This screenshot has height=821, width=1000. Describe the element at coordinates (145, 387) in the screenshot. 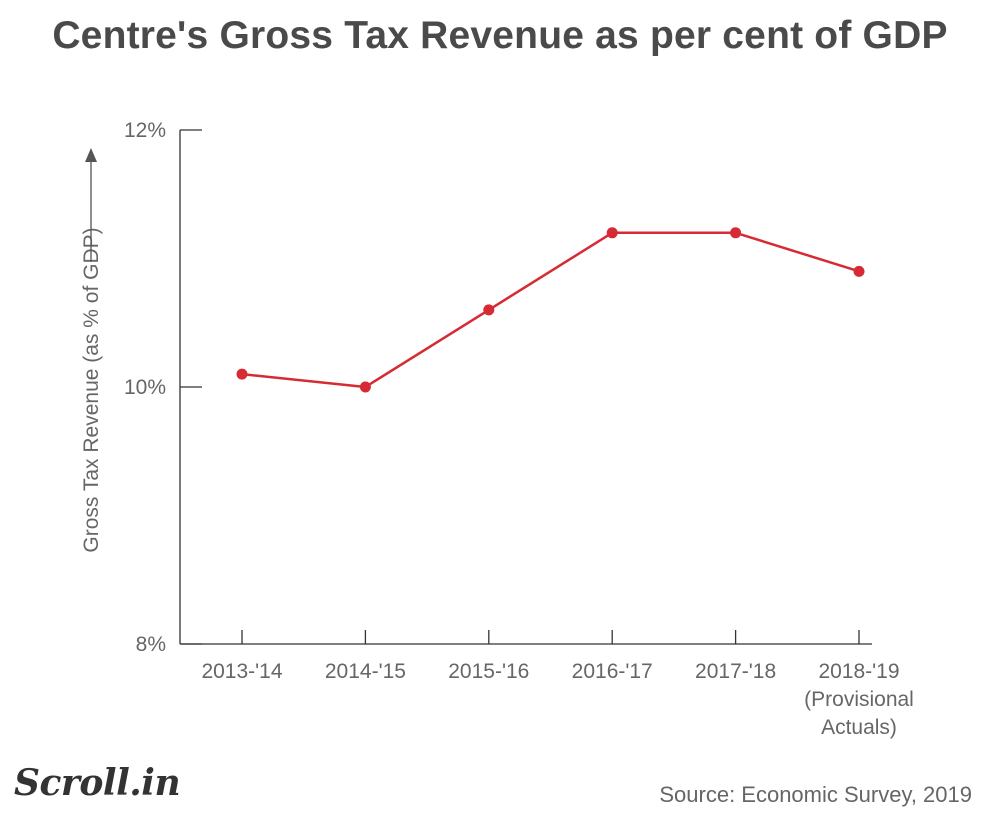

I see `y-tick-label-1: 10%` at that location.